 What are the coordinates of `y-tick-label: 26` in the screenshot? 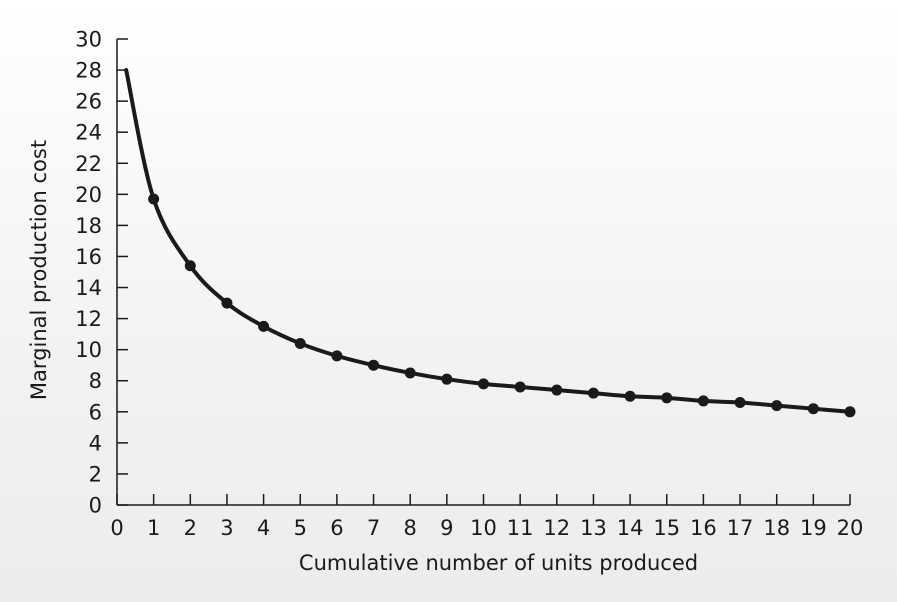 It's located at (88, 102).